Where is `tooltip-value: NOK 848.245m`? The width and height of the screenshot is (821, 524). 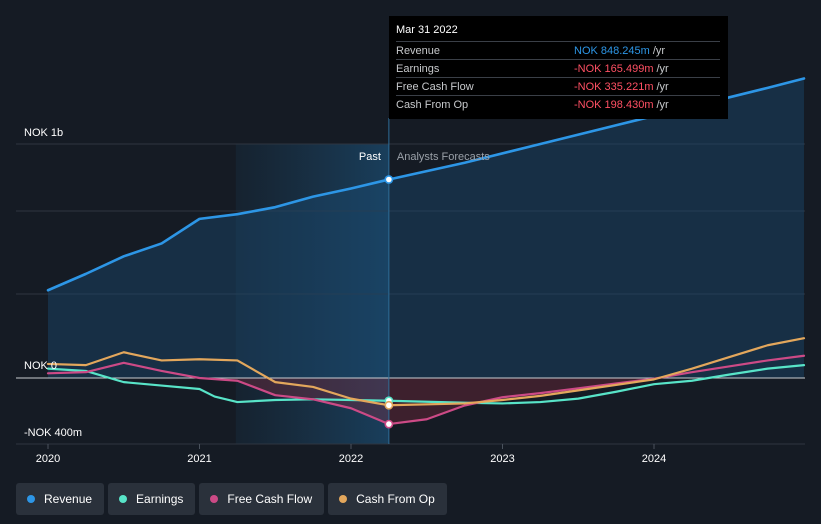
tooltip-value: NOK 848.245m is located at coordinates (612, 50).